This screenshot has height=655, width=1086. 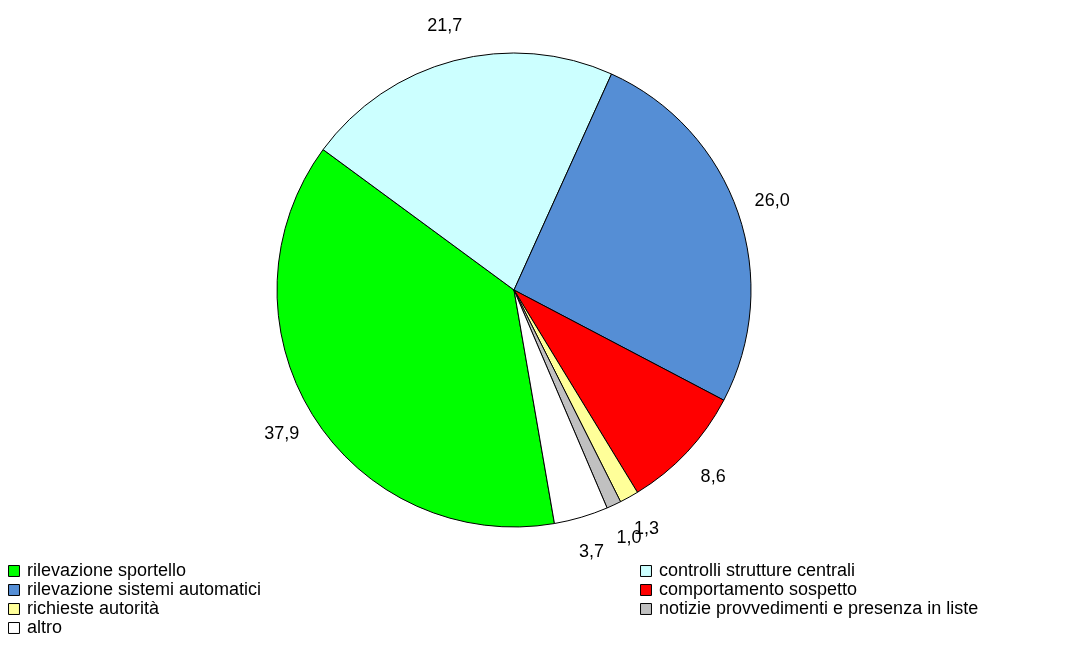 I want to click on legend-label: comportamento sospetto, so click(x=758, y=589).